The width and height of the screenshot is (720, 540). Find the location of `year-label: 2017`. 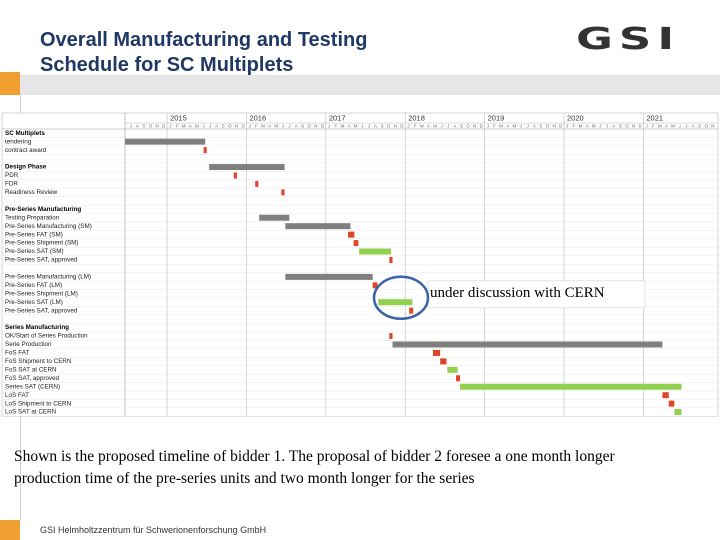

year-label: 2017 is located at coordinates (337, 117).